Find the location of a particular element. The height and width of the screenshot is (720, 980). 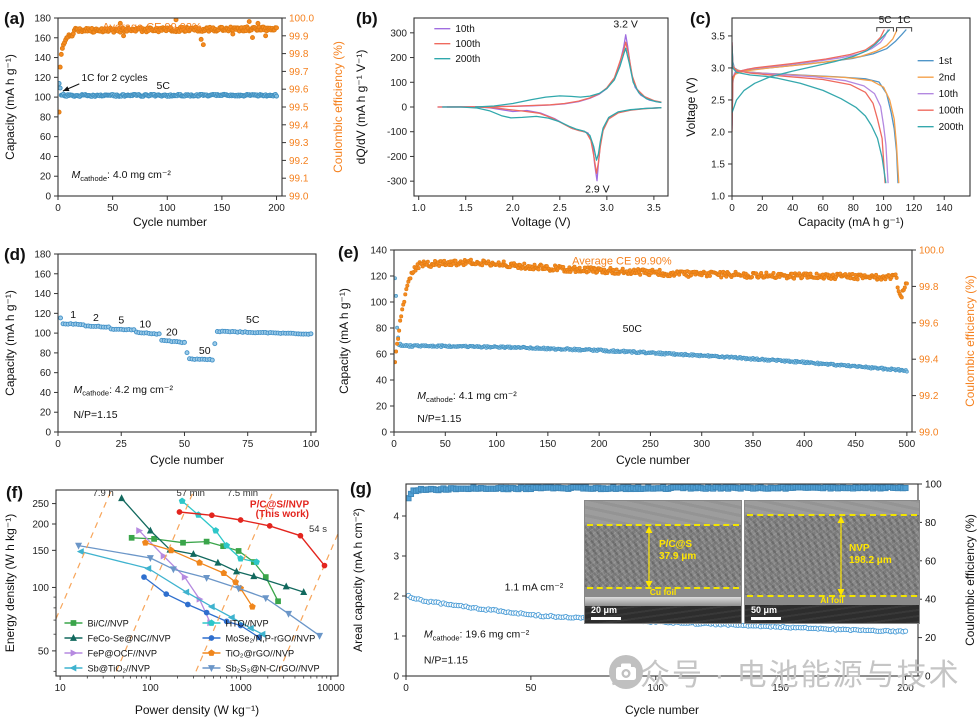

svg-text: 99.2 is located at coordinates (929, 396).